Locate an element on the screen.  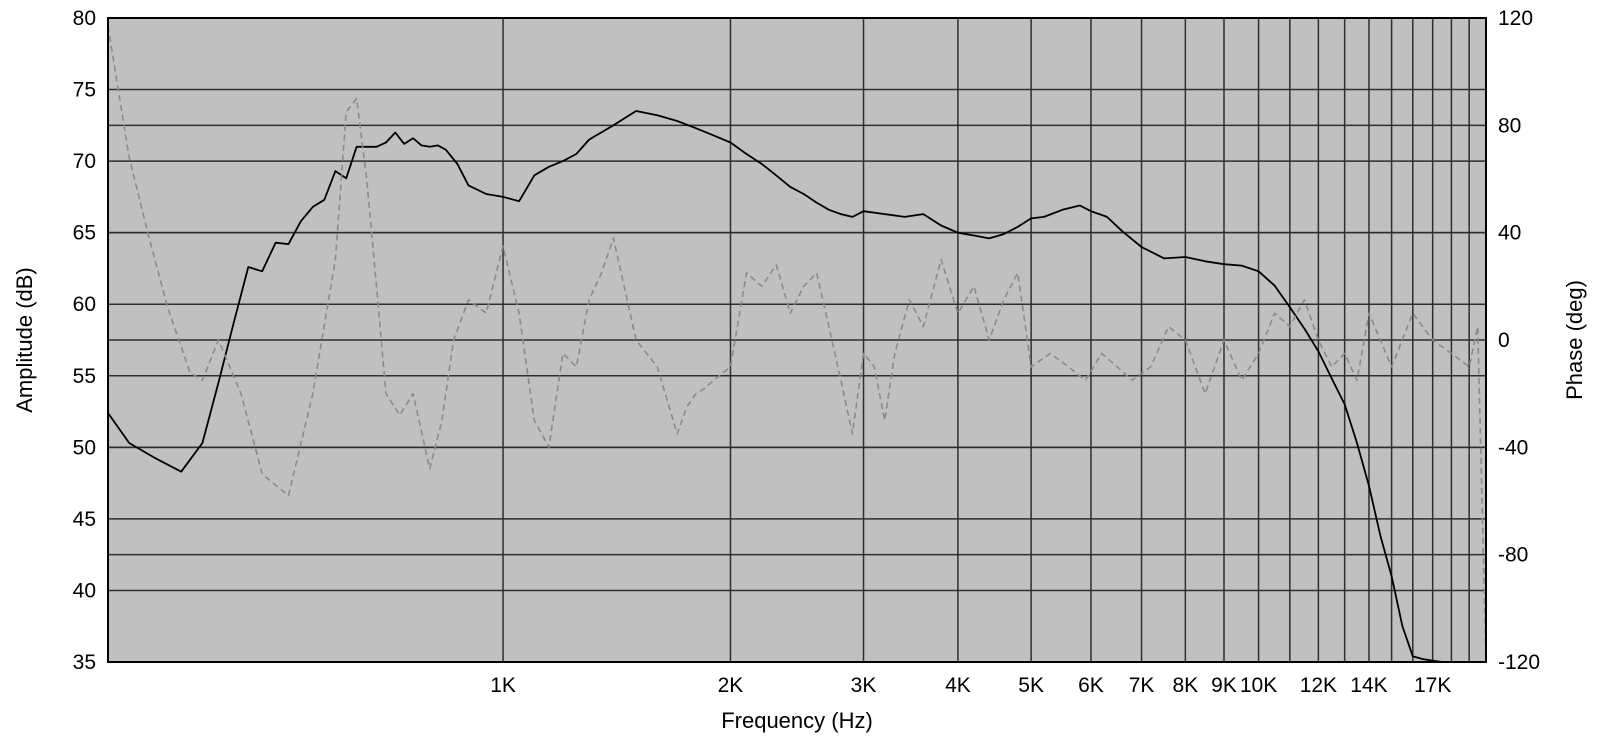
x-axis-ticks: 1K 2K 3K 4K 5K 6K 7K 8K 9K 10K 12K 14K 17K is located at coordinates (970, 685).